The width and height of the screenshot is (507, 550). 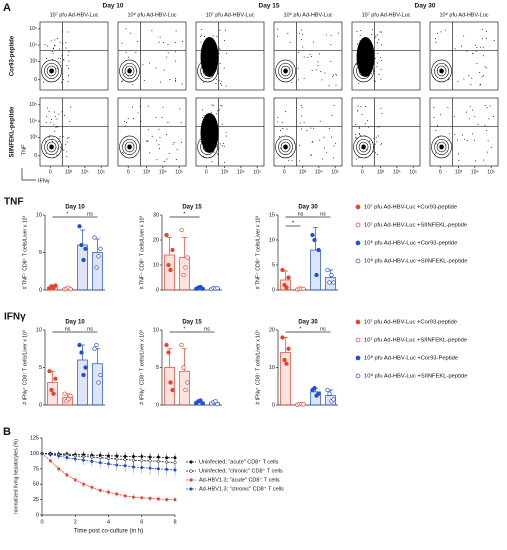 What do you see at coordinates (13, 202) in the screenshot?
I see `row-label: TNF` at bounding box center [13, 202].